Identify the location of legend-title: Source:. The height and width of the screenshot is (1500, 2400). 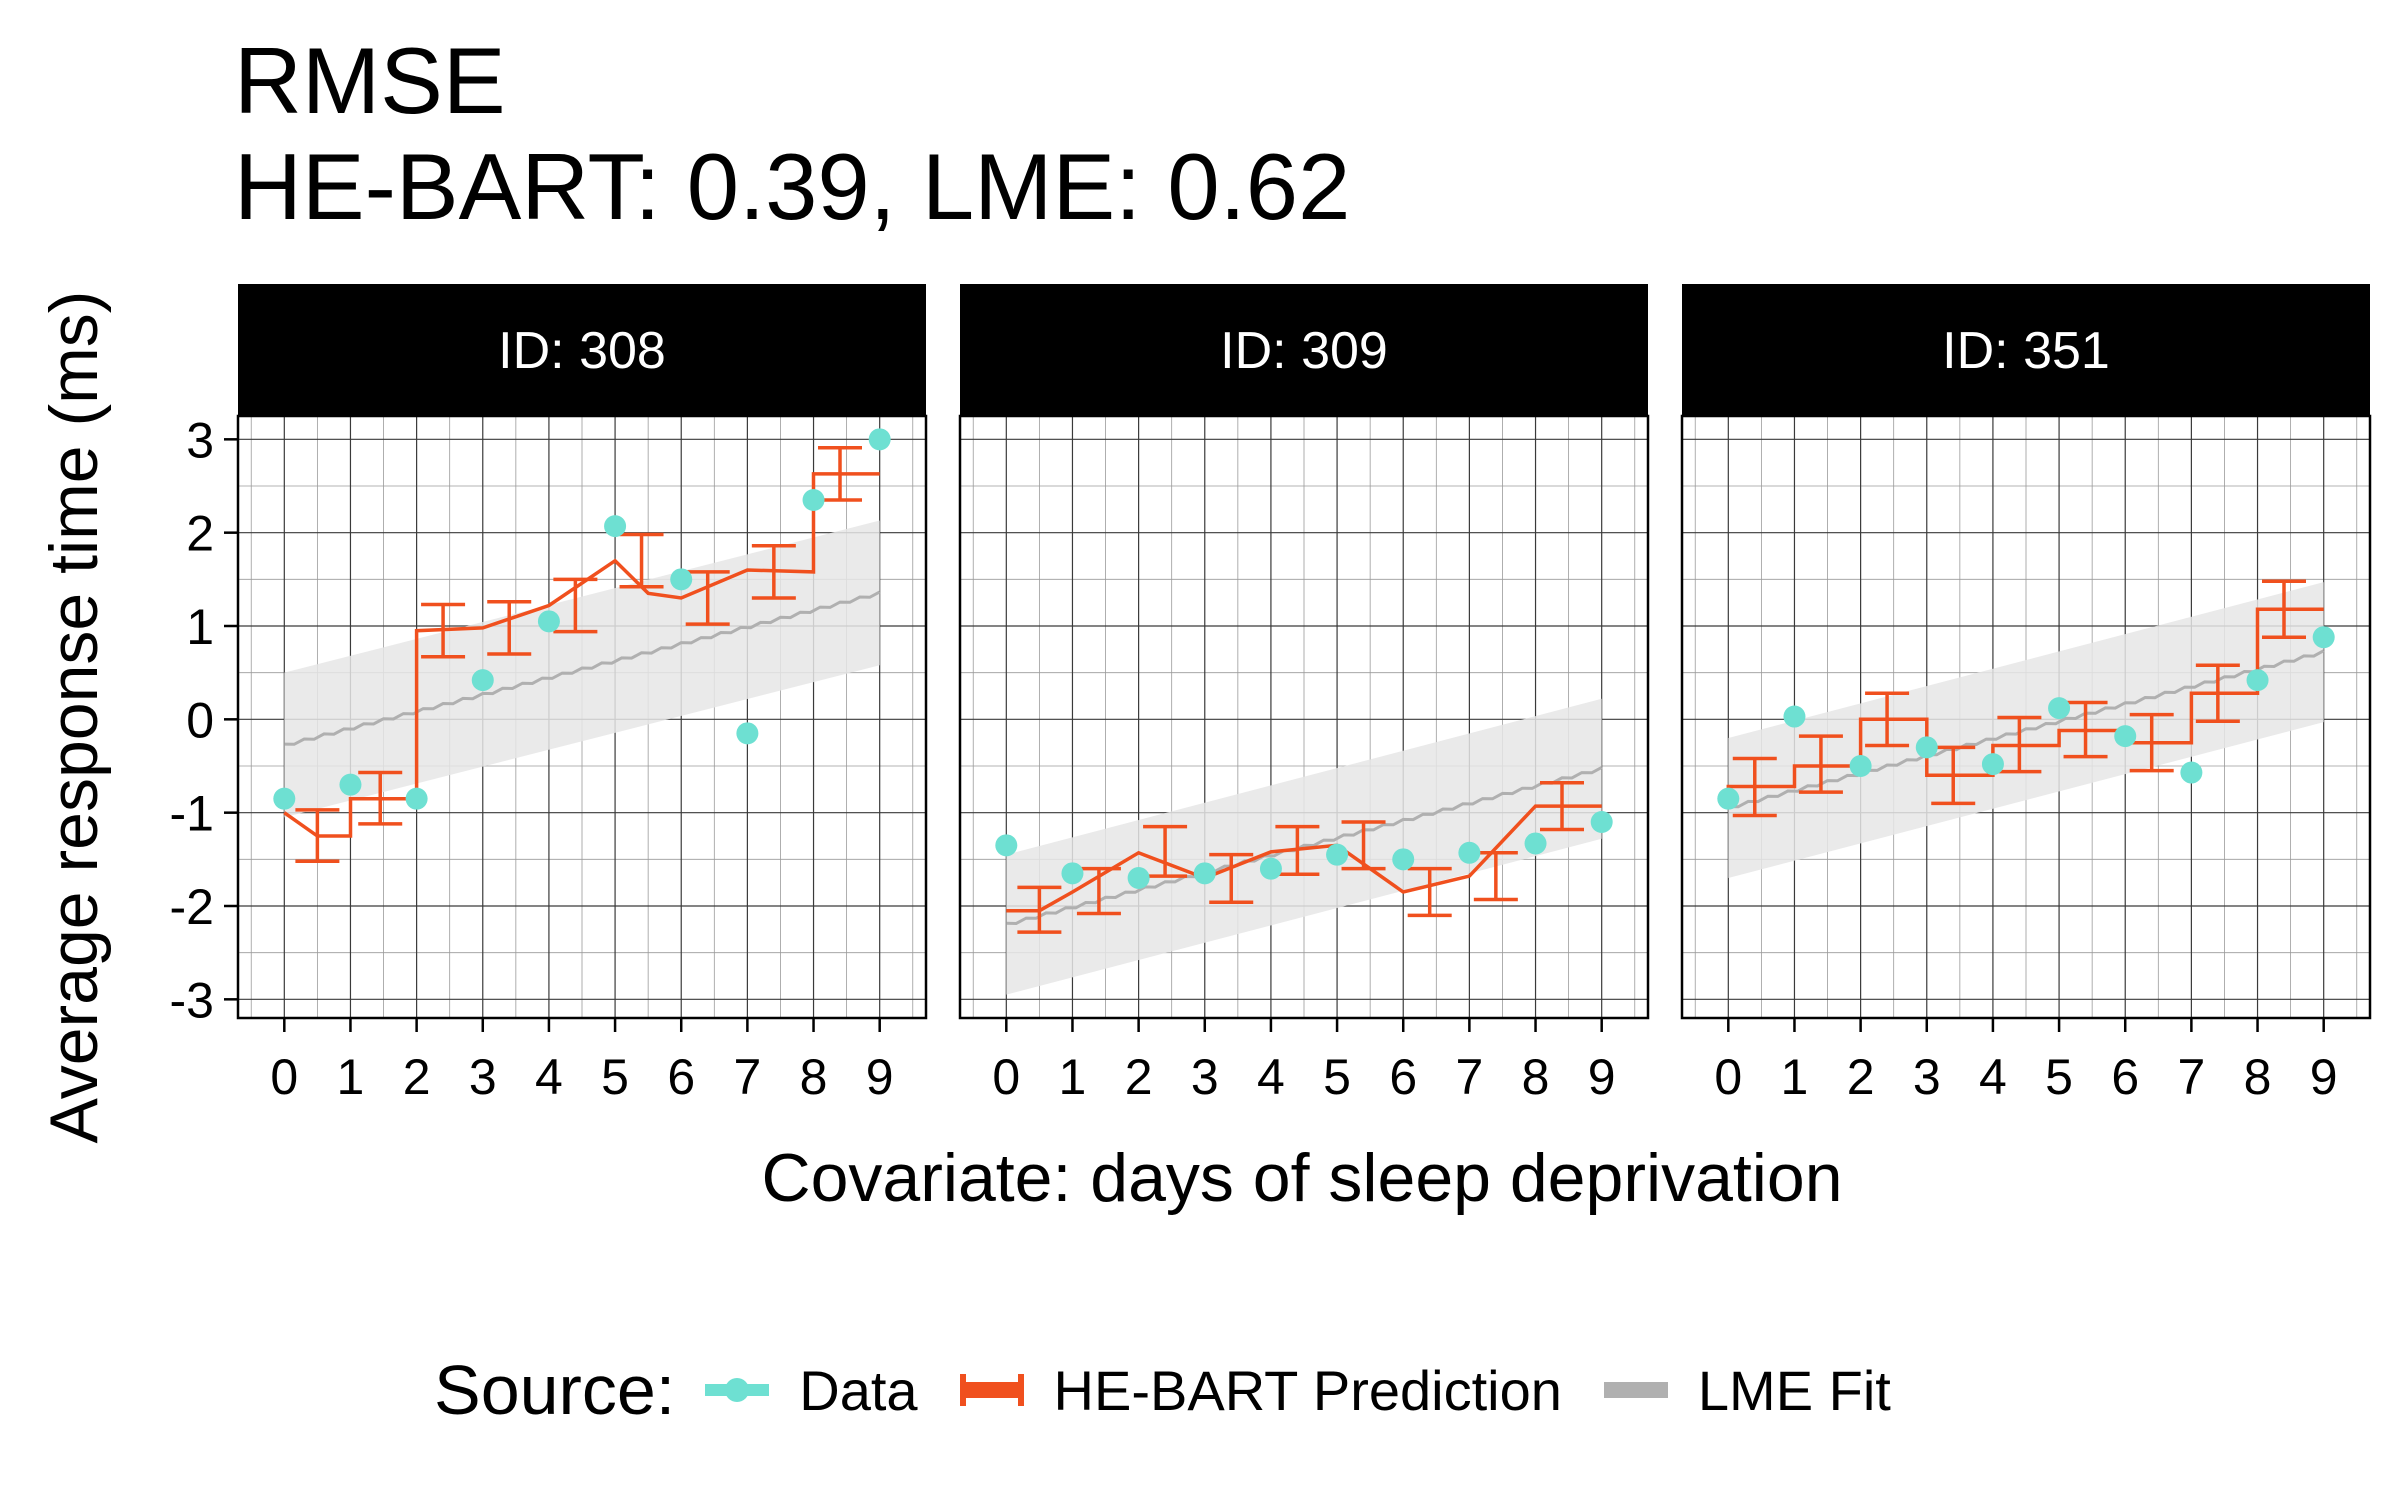
(555, 1390).